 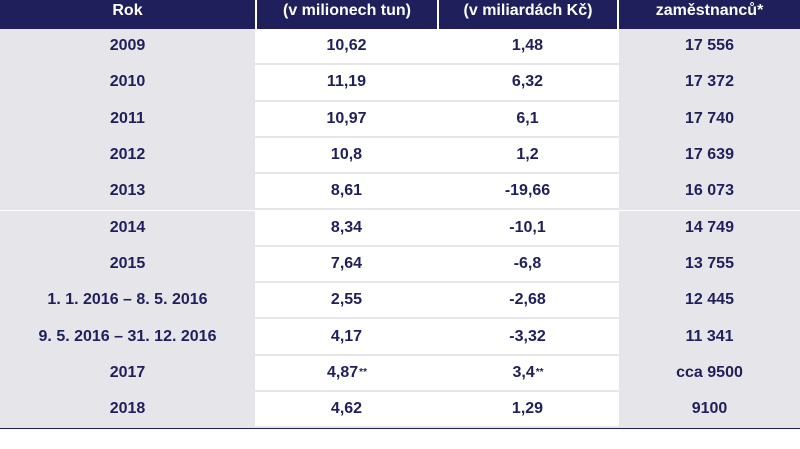 I want to click on cell-year: 2012, so click(x=127, y=155).